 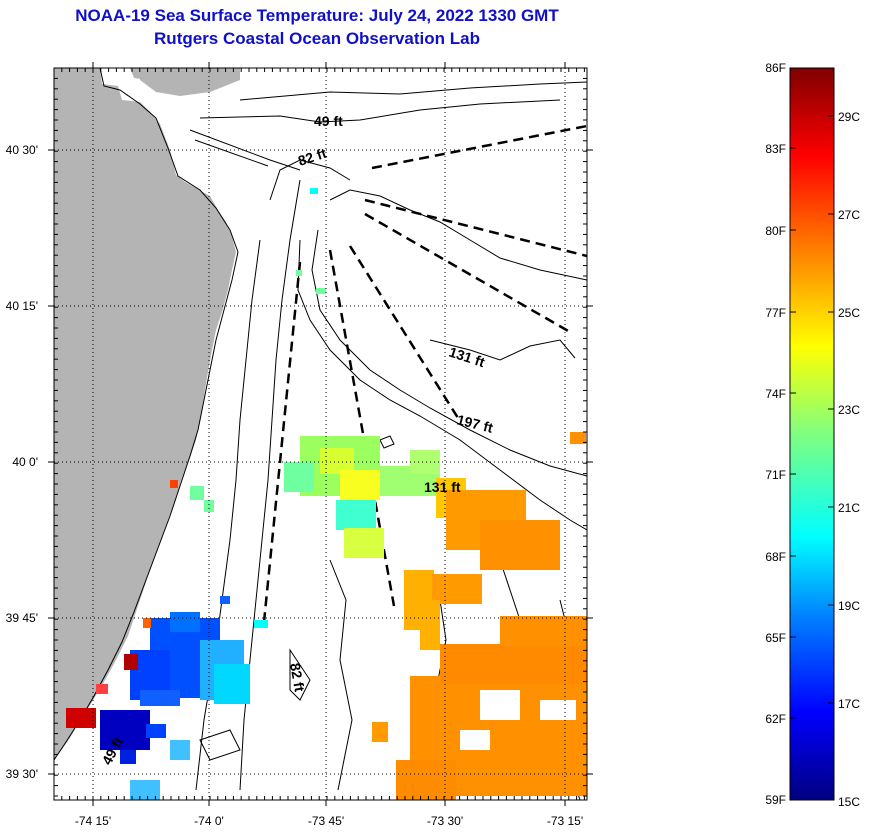 I want to click on depth-label-131ft-south: 131 ft, so click(x=442, y=487).